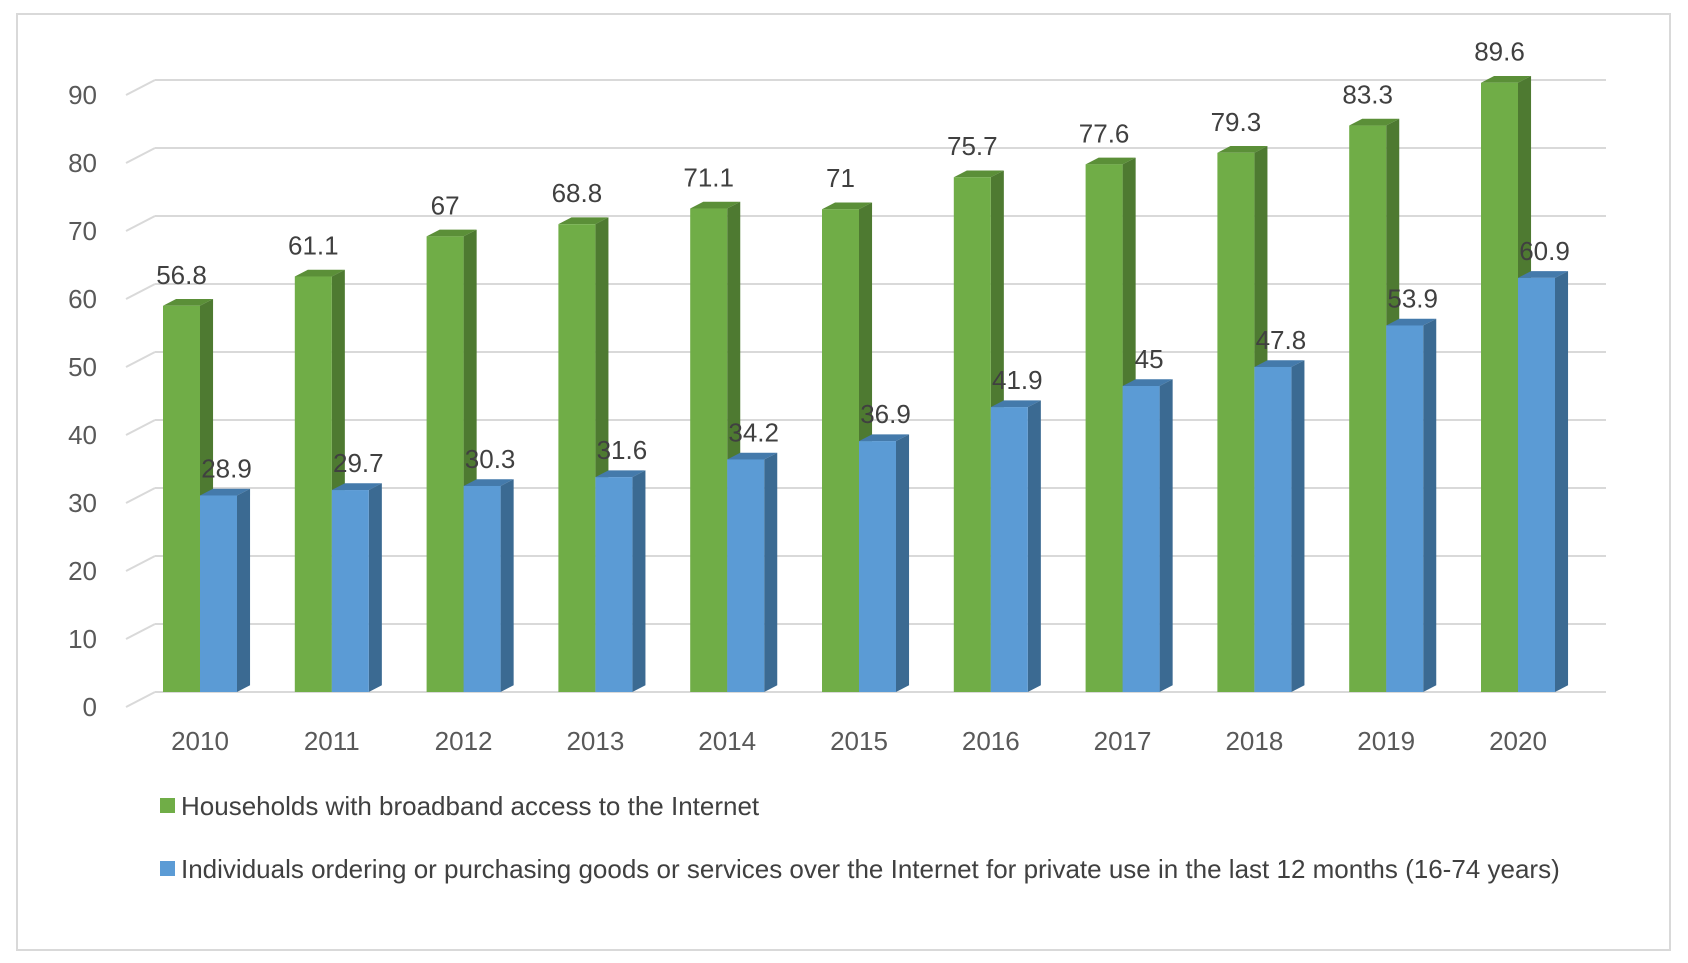 This screenshot has width=1688, height=963. Describe the element at coordinates (82, 95) in the screenshot. I see `y-tick-label: 90` at that location.